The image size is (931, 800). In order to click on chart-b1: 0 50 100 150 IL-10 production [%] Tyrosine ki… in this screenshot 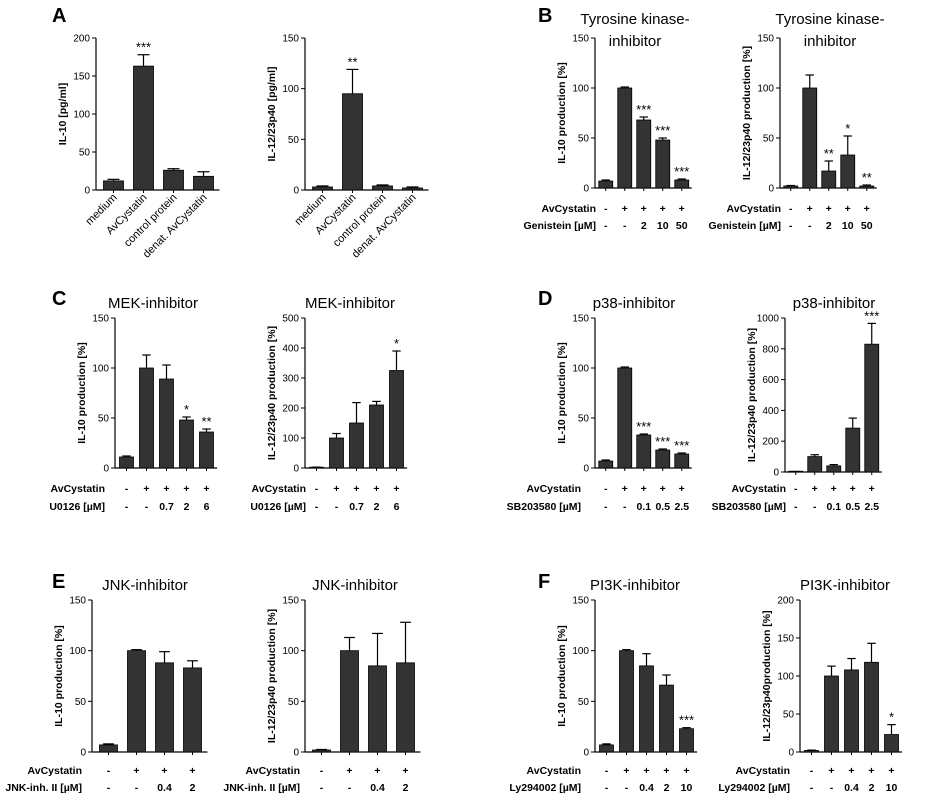, I will do `click(607, 121)`.